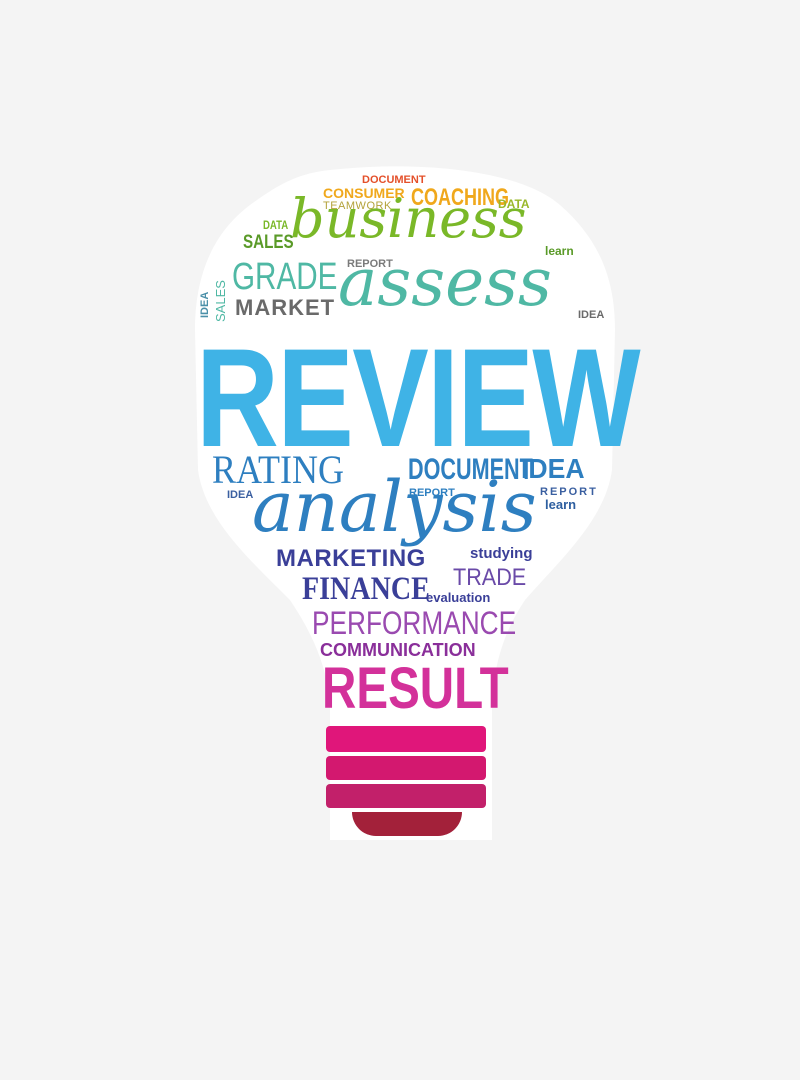 Image resolution: width=800 pixels, height=1080 pixels. I want to click on word-data-right: DATA, so click(514, 204).